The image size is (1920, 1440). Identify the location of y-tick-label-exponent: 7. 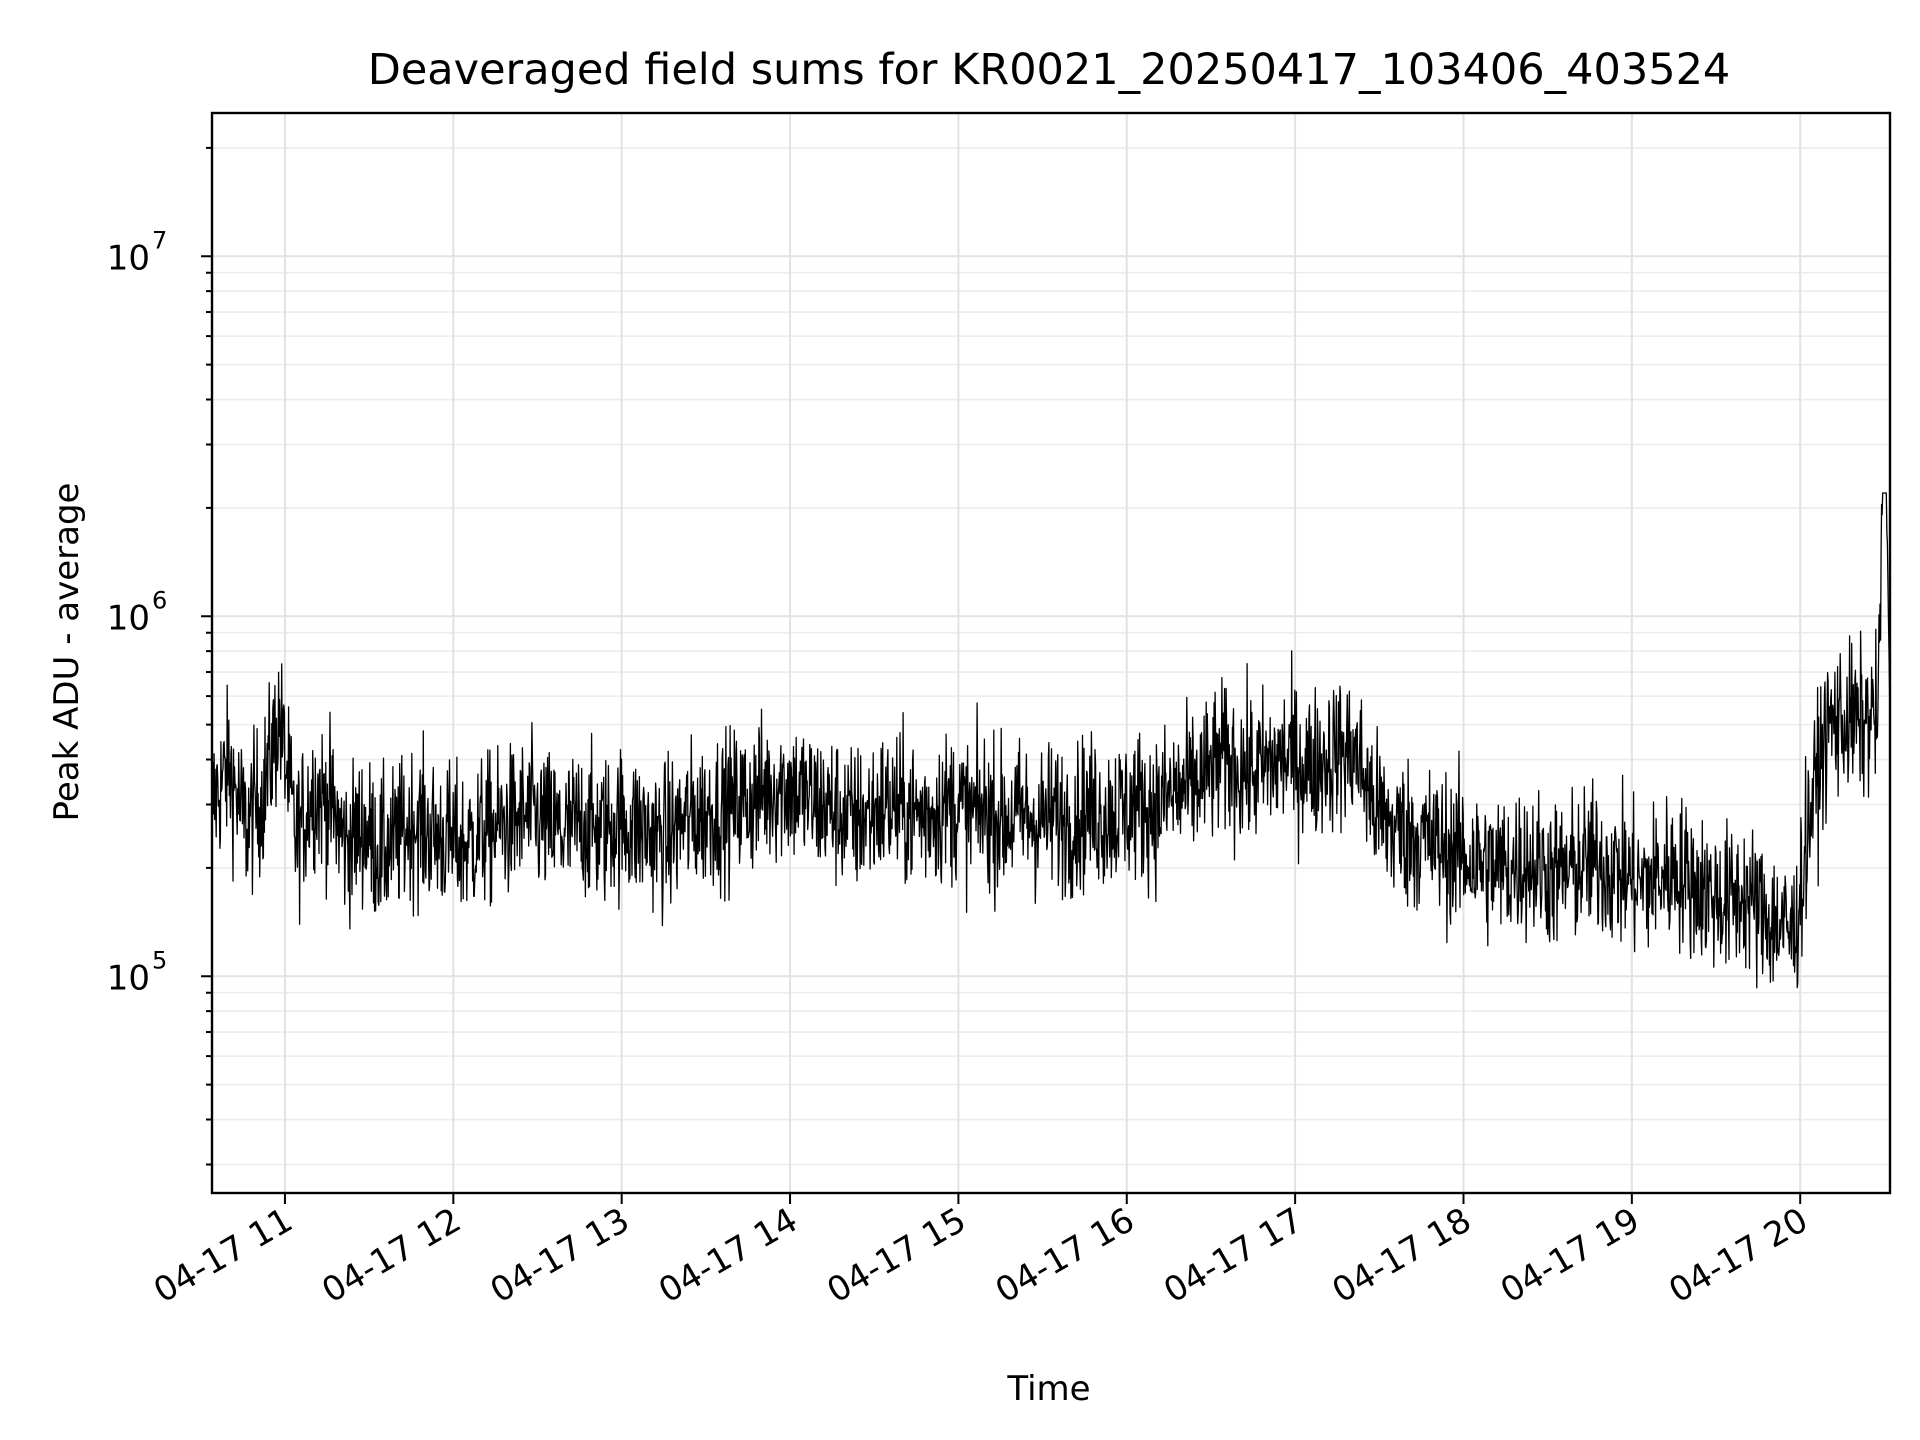
(159, 240).